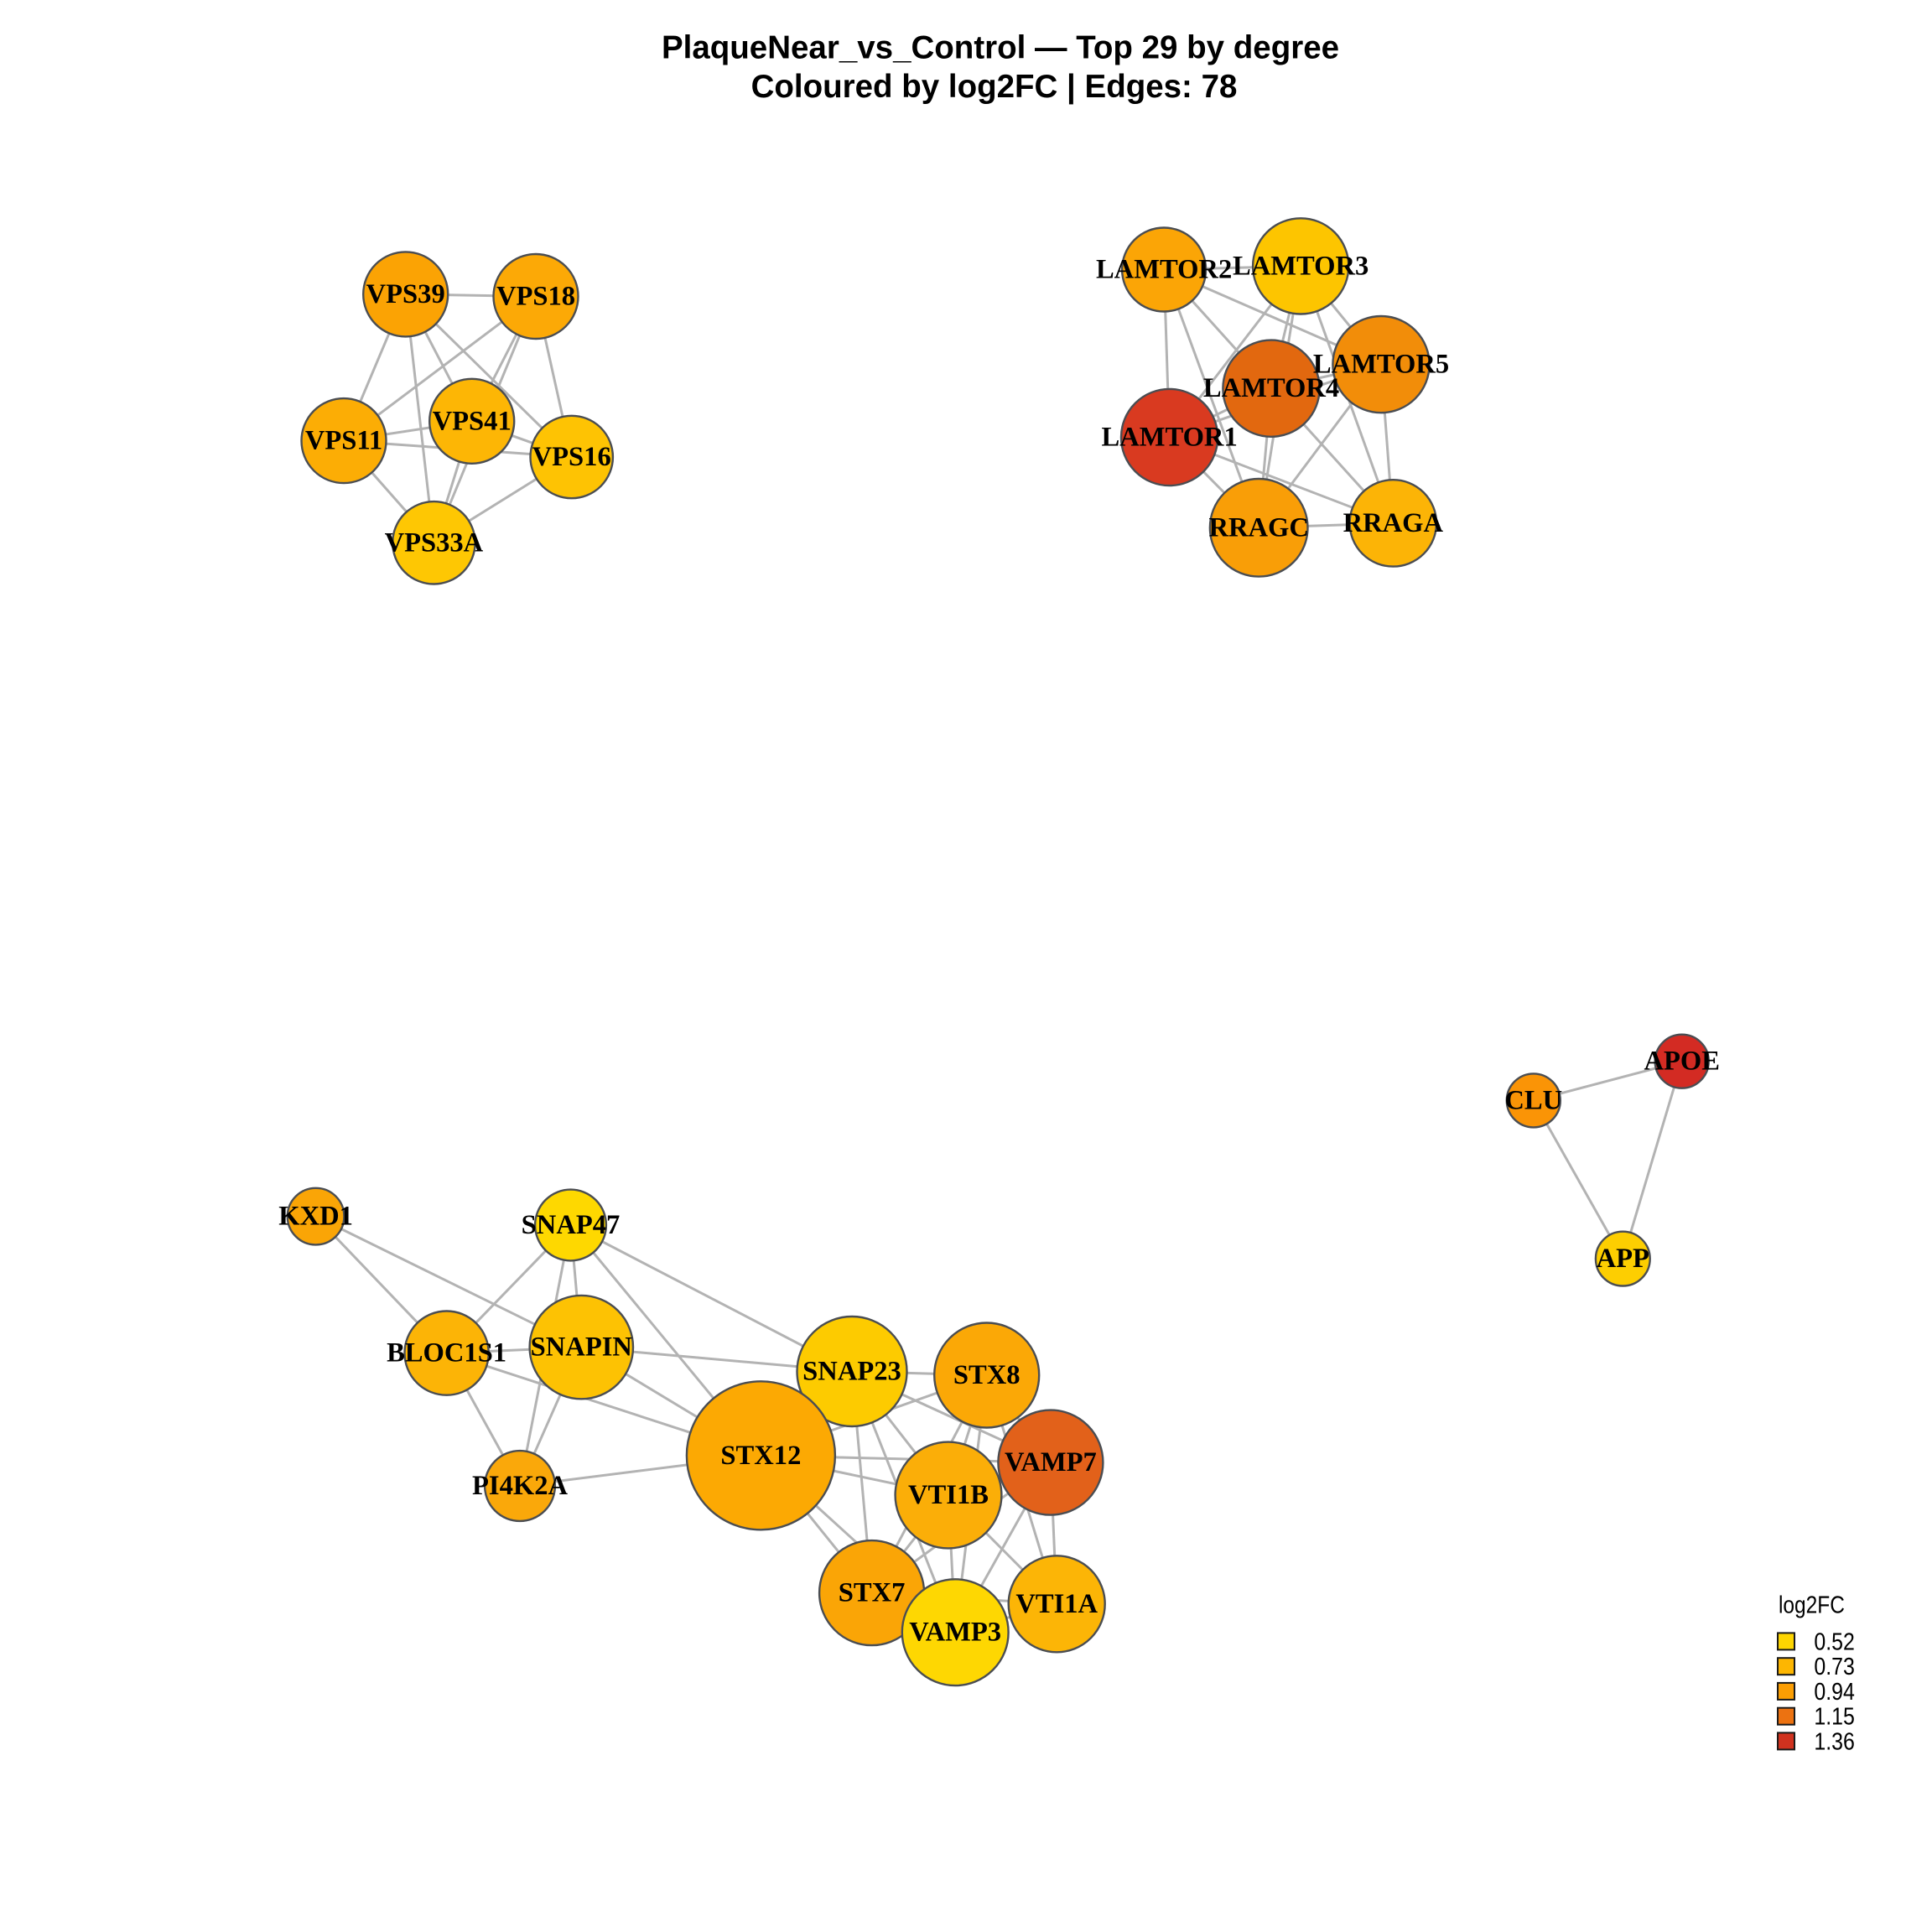 The height and width of the screenshot is (1932, 1932). Describe the element at coordinates (315, 1217) in the screenshot. I see `svg-text: KXD1` at that location.